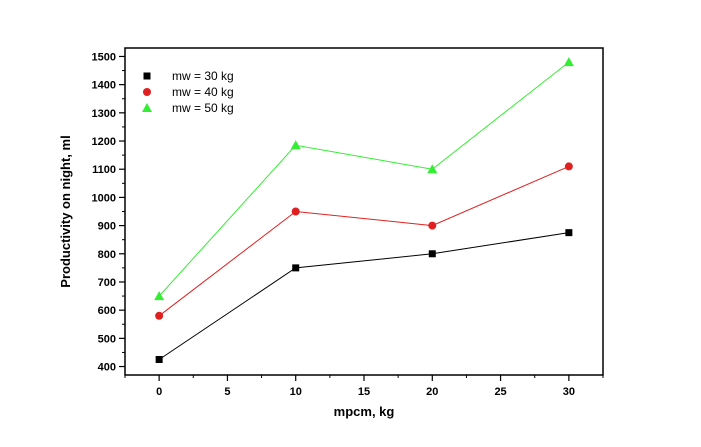  Describe the element at coordinates (364, 392) in the screenshot. I see `x-tick-label: 15` at that location.